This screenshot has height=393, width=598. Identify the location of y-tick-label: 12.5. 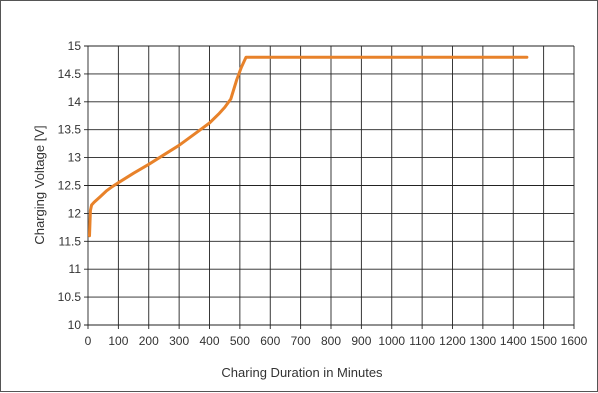
(70, 186).